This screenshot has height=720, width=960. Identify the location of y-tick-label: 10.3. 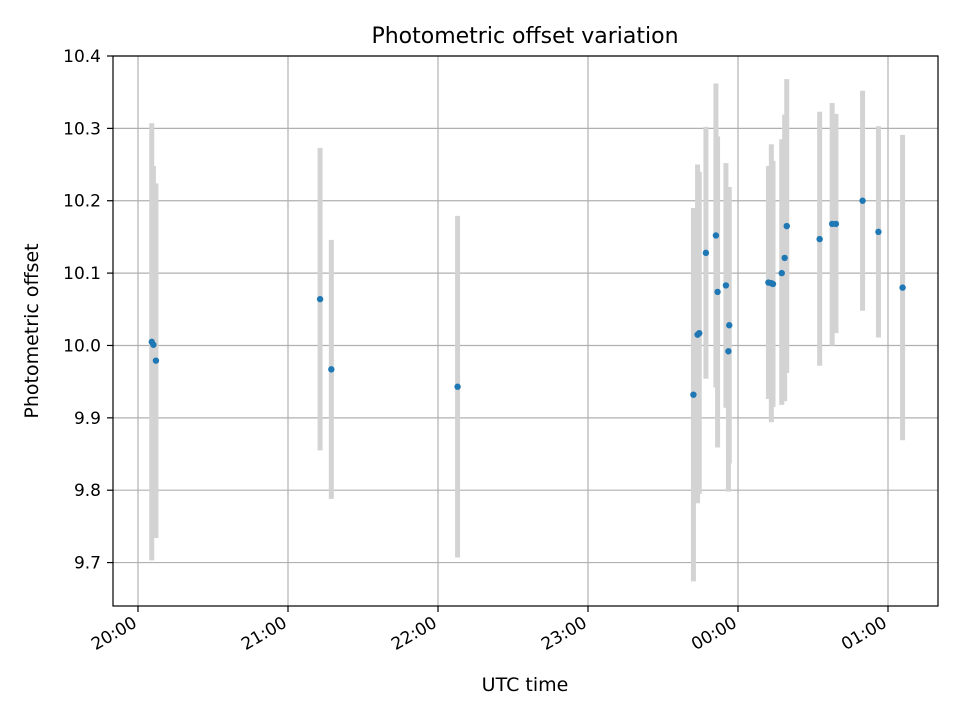
(82, 129).